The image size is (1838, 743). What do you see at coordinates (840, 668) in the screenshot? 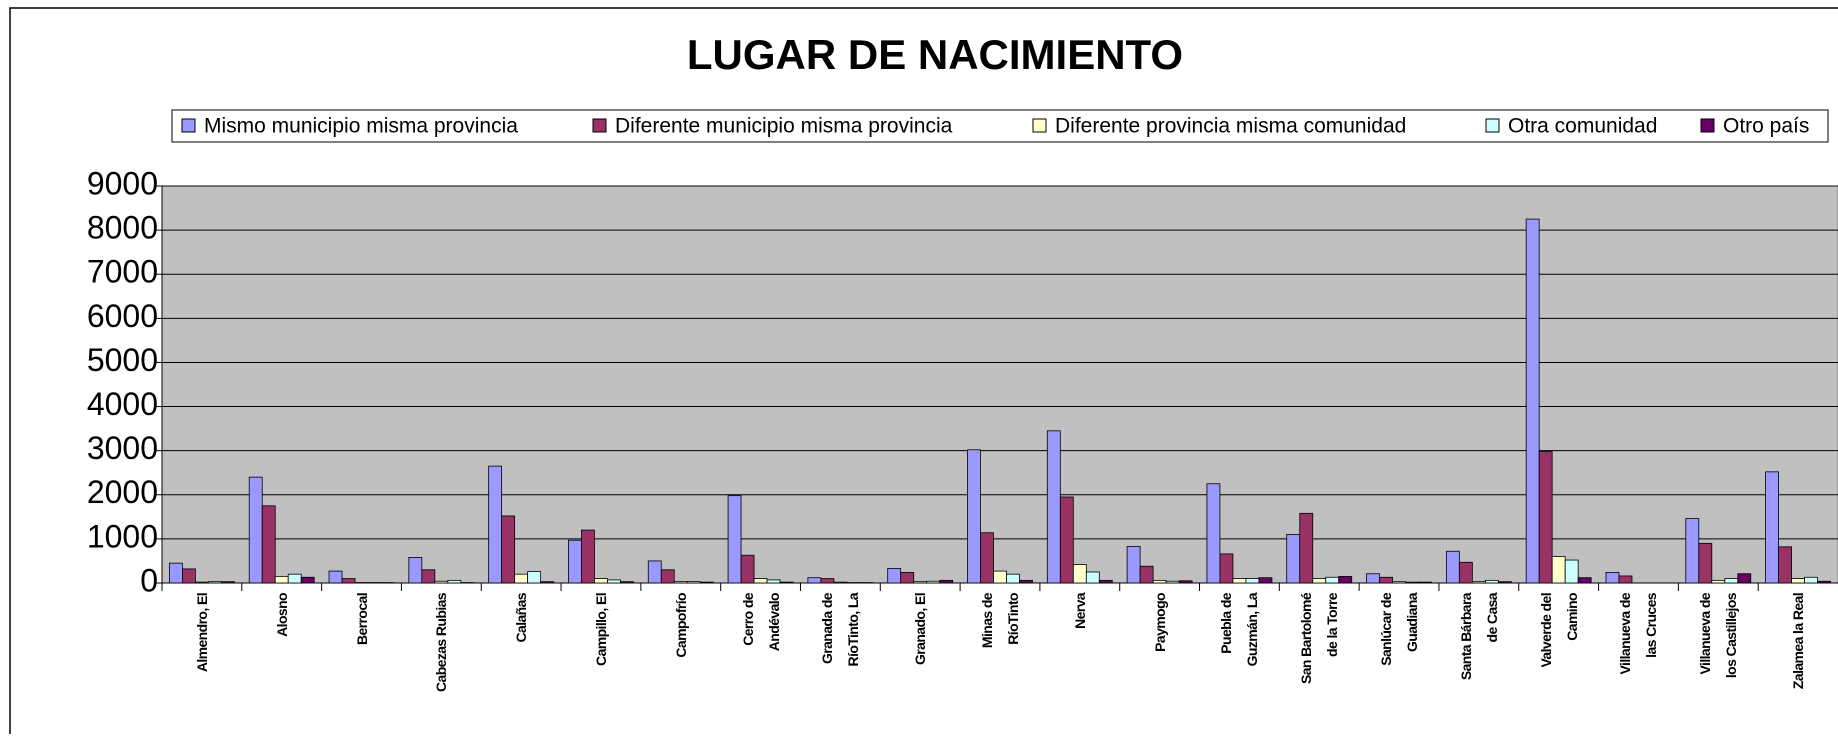
I see `x-tick-label: Granada de RíoTinto, La` at bounding box center [840, 668].